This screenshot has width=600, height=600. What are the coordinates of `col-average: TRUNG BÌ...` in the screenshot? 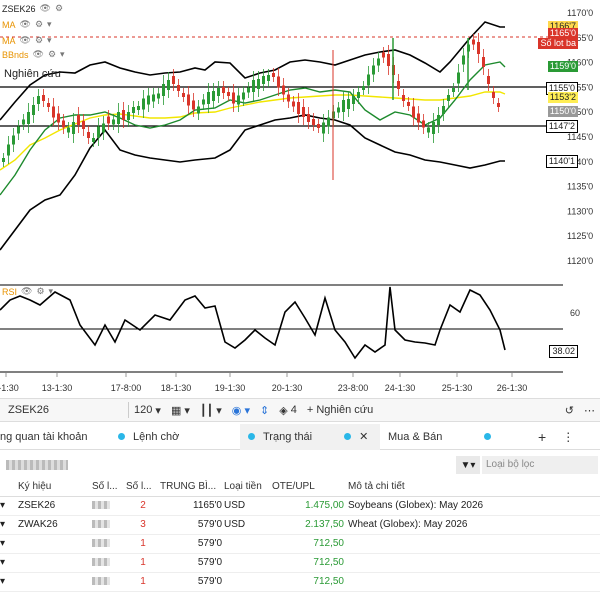 It's located at (192, 487).